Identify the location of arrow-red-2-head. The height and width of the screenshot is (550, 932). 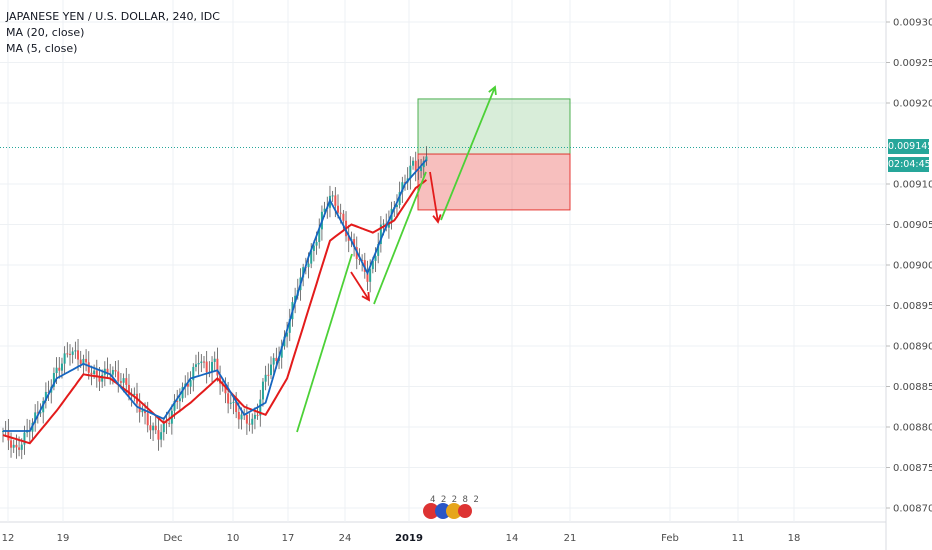
(437, 219).